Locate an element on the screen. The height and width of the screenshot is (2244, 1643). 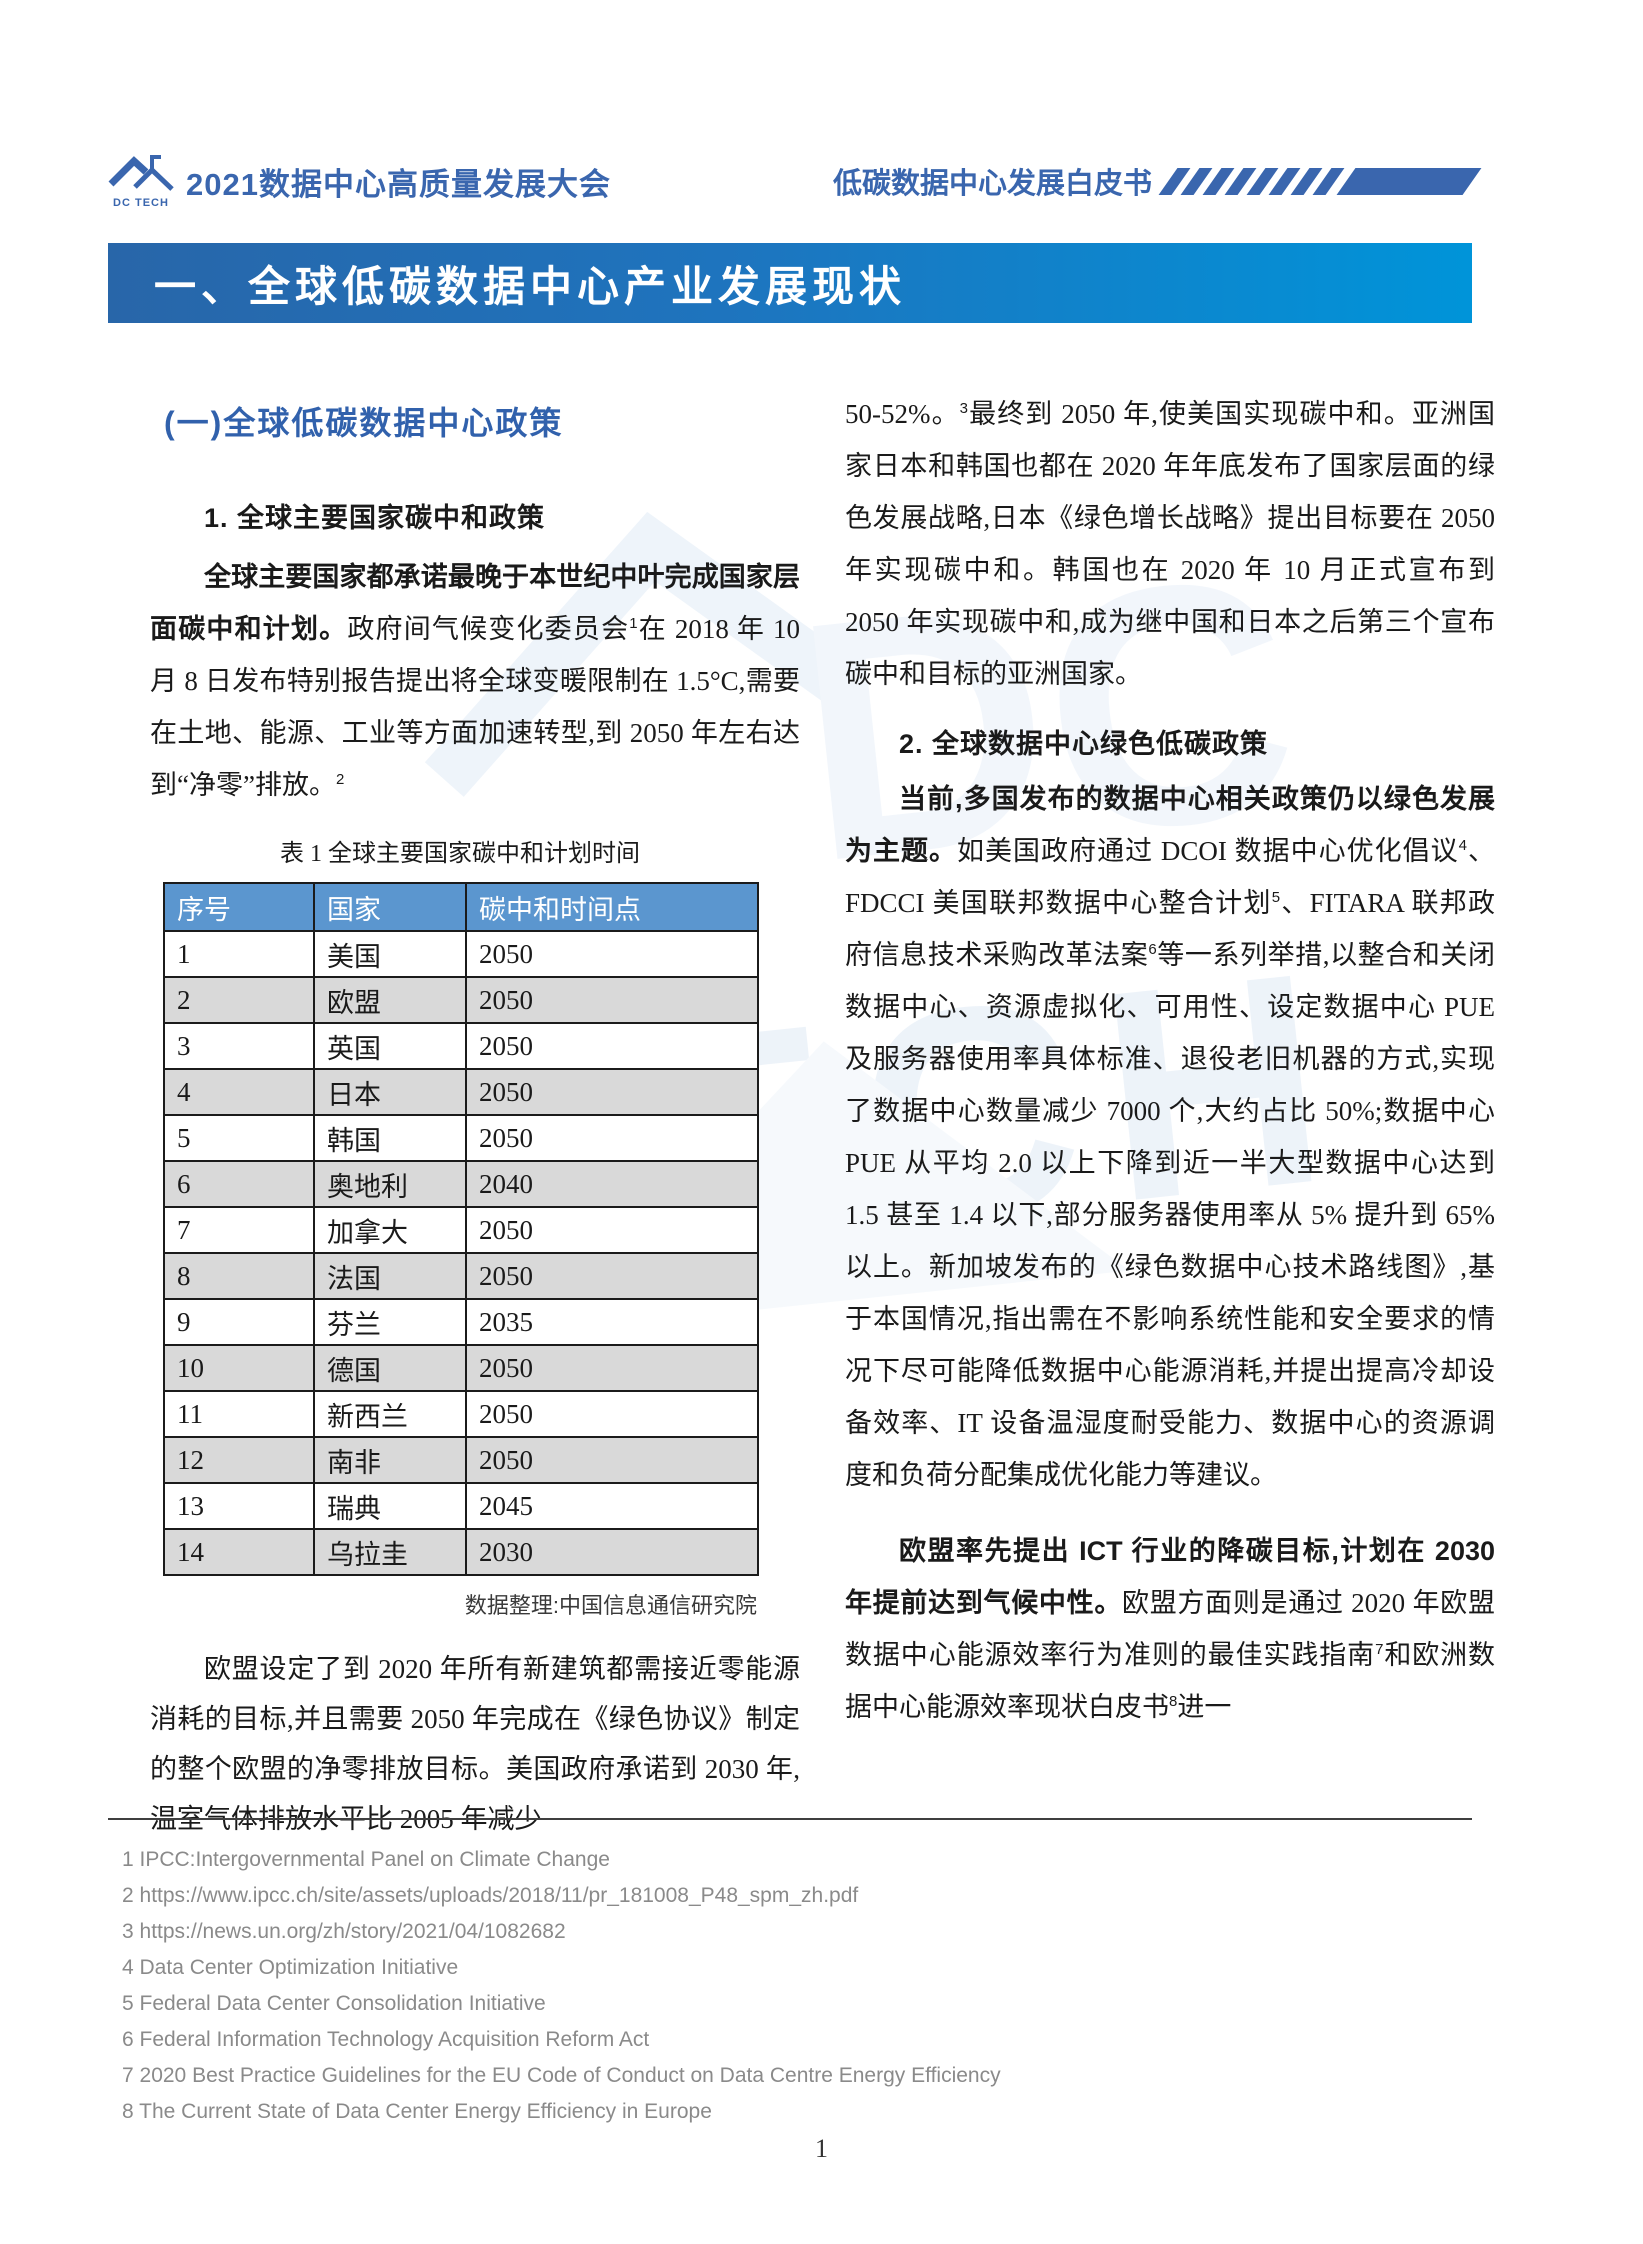
table-cell: 南非 is located at coordinates (390, 1460).